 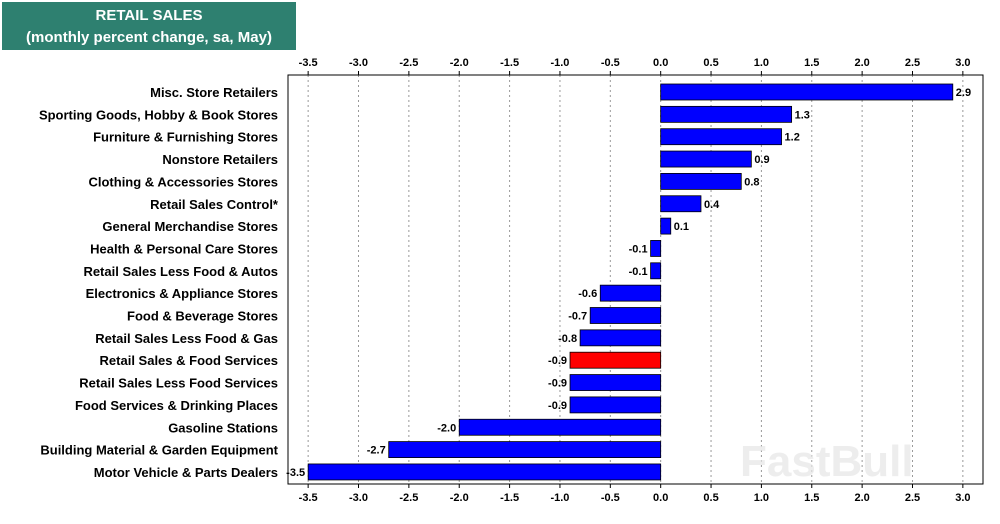 What do you see at coordinates (459, 63) in the screenshot?
I see `tick-label-top: -2.0` at bounding box center [459, 63].